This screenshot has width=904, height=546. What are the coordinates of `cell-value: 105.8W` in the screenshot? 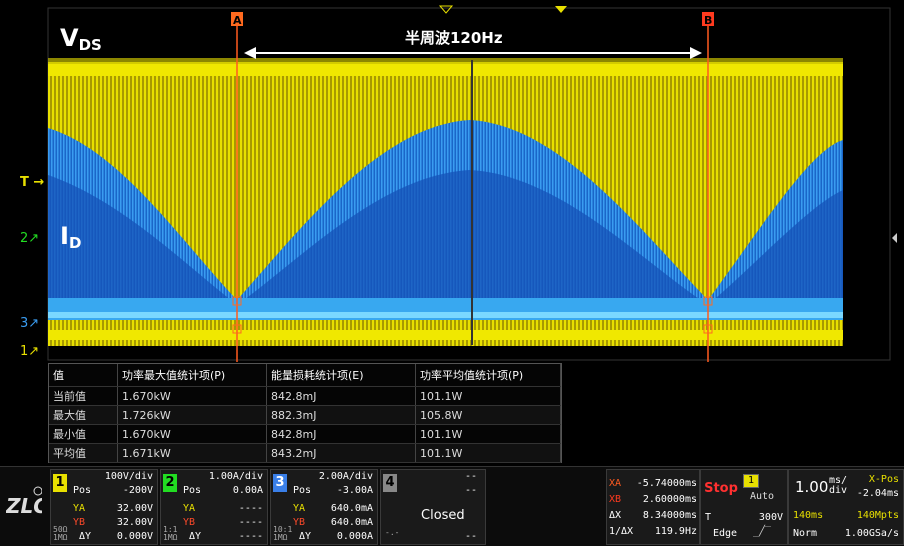 It's located at (488, 415).